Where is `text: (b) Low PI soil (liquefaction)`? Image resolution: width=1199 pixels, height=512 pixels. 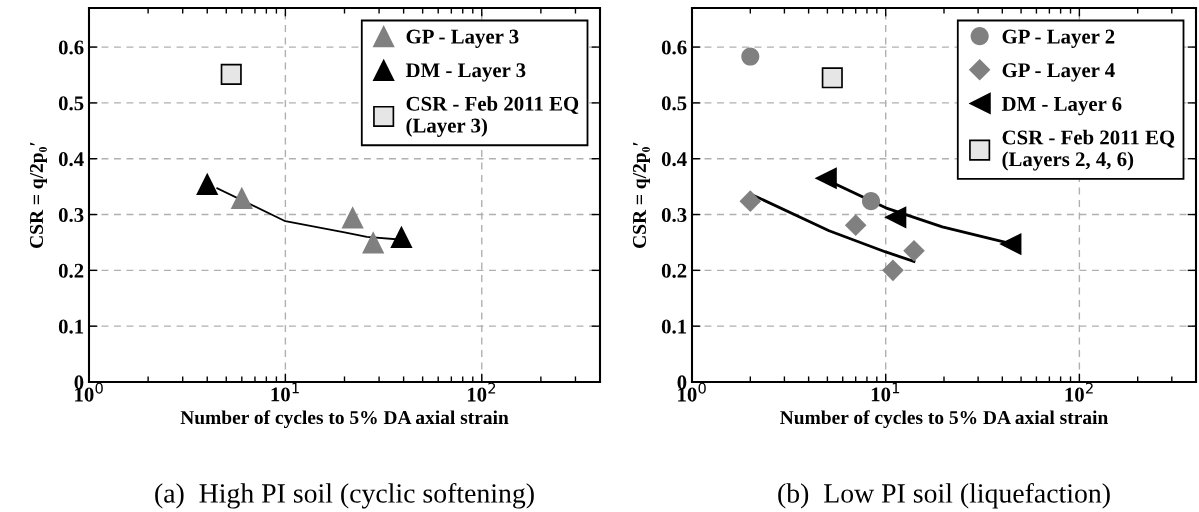 text: (b) Low PI soil (liquefaction) is located at coordinates (944, 495).